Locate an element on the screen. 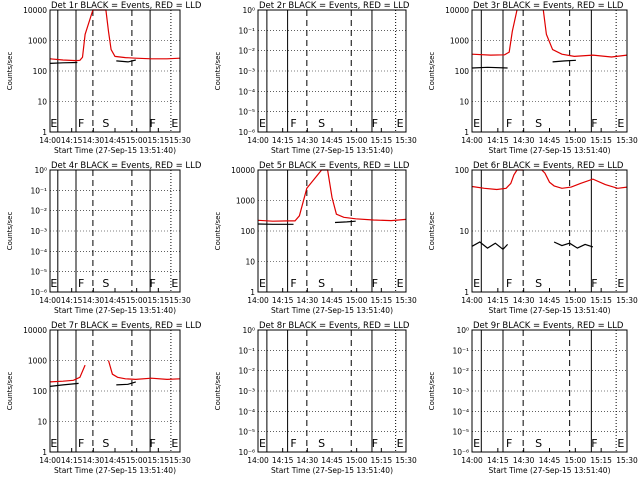 This screenshot has width=640, height=480. panel-title: Det 5r BLACK = Events, RED = LLD is located at coordinates (334, 166).